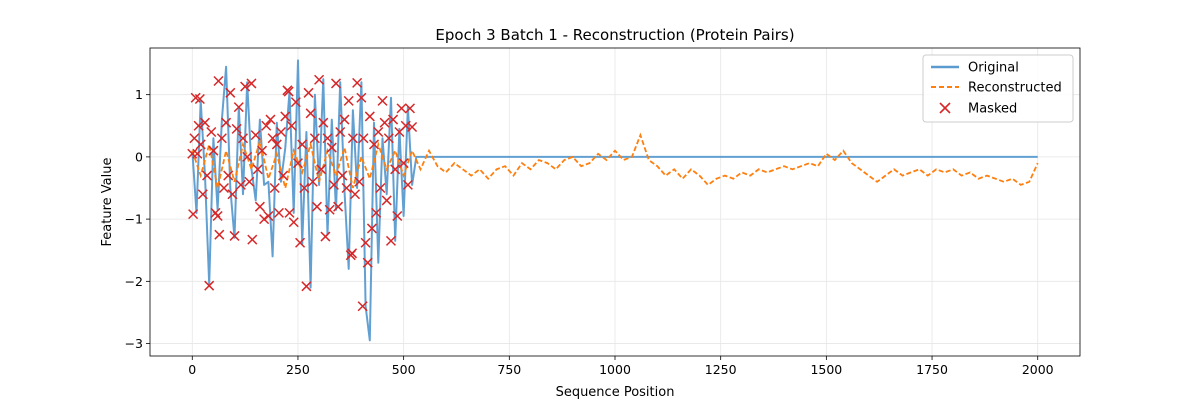 This screenshot has height=400, width=1200. I want to click on x-tick-label: 0, so click(192, 369).